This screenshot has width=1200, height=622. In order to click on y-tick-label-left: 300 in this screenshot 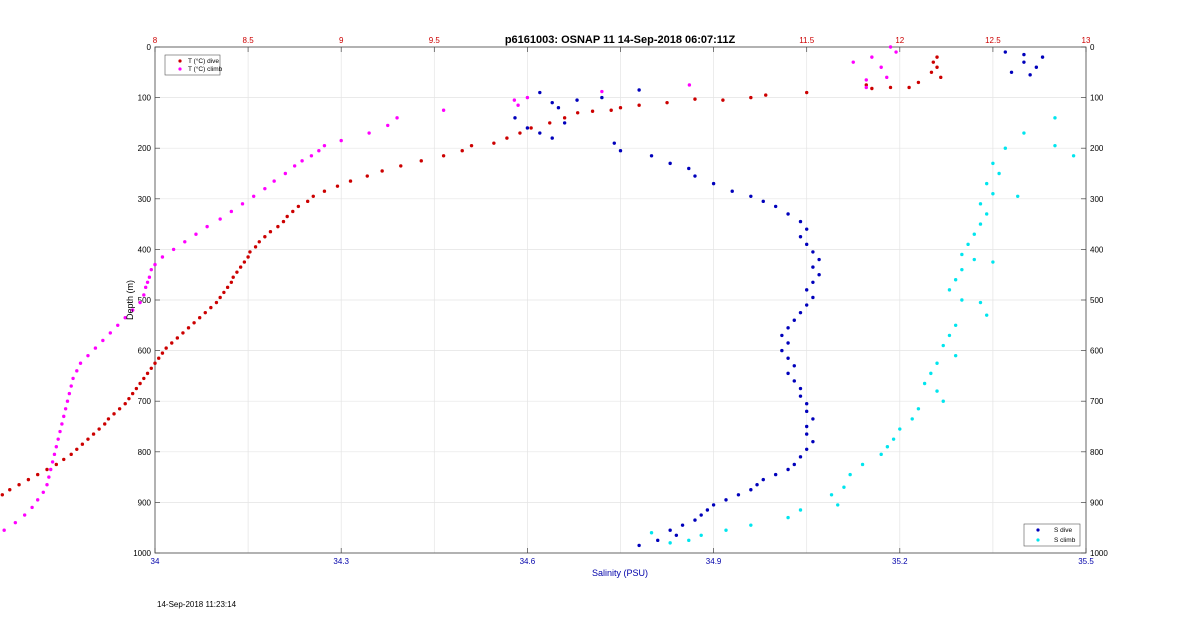, I will do `click(145, 199)`.